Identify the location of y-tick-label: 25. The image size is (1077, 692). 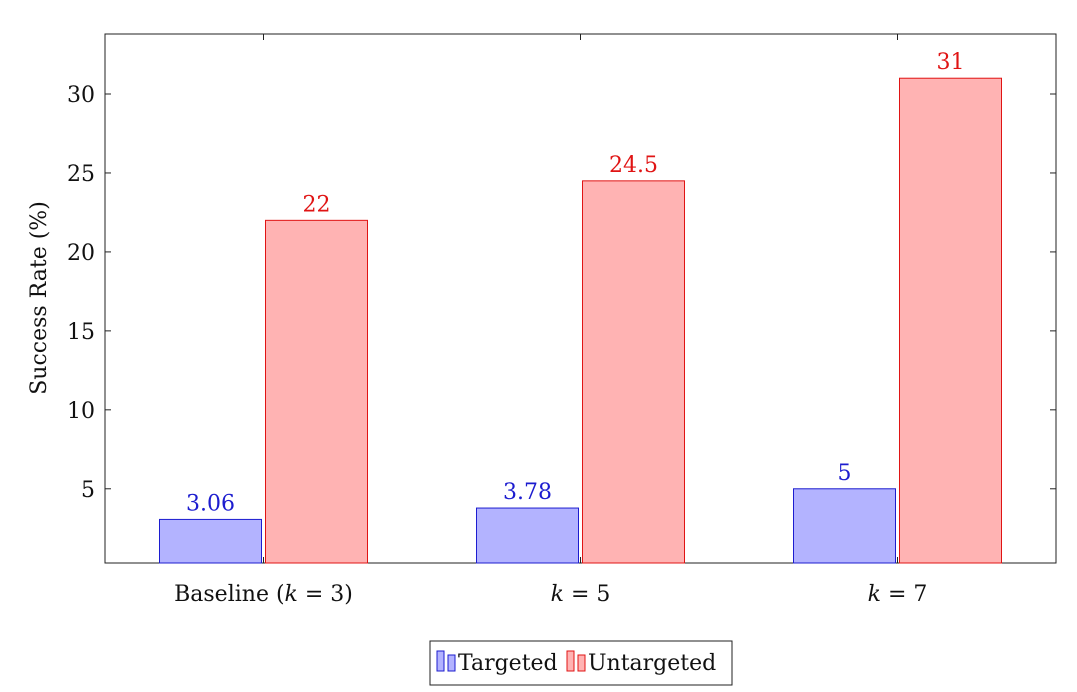
(81, 174).